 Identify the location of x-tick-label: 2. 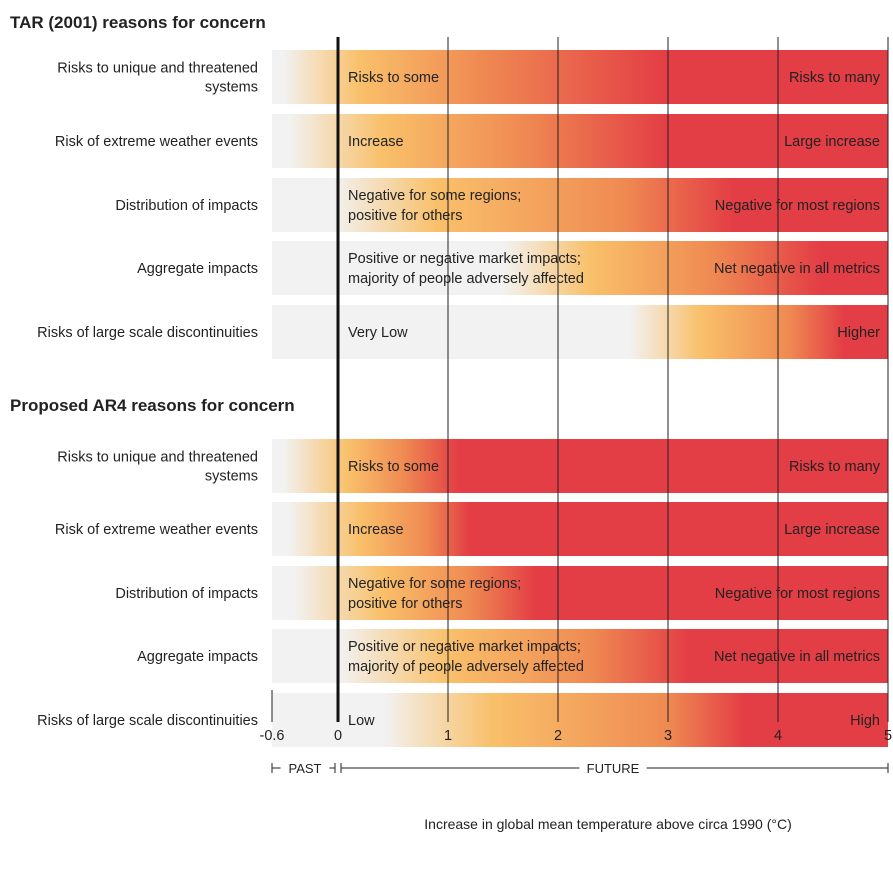
(558, 736).